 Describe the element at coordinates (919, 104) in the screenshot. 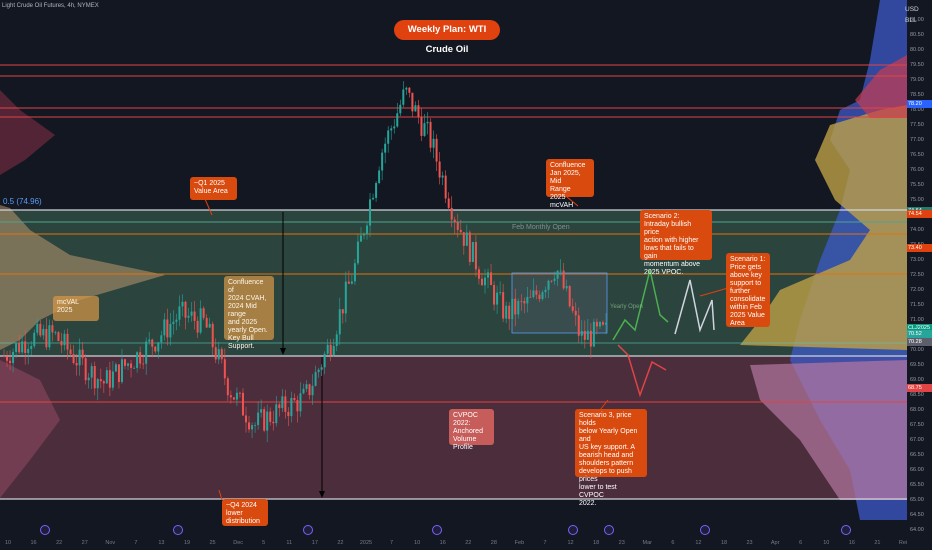

I see `price-badge: 78.20` at that location.